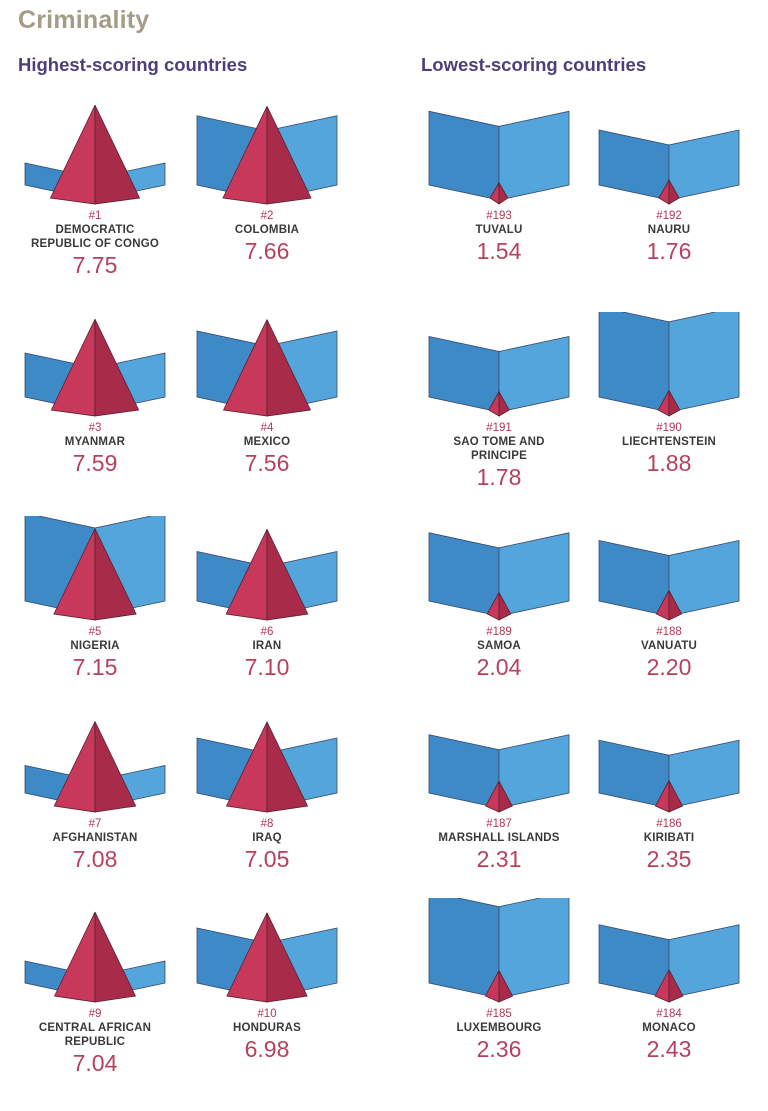 The height and width of the screenshot is (1111, 768). I want to click on country-score: 2.35, so click(669, 859).